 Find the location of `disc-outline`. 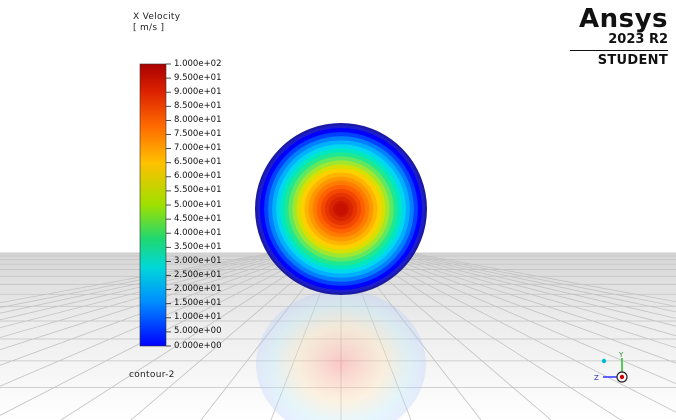

disc-outline is located at coordinates (341, 209).